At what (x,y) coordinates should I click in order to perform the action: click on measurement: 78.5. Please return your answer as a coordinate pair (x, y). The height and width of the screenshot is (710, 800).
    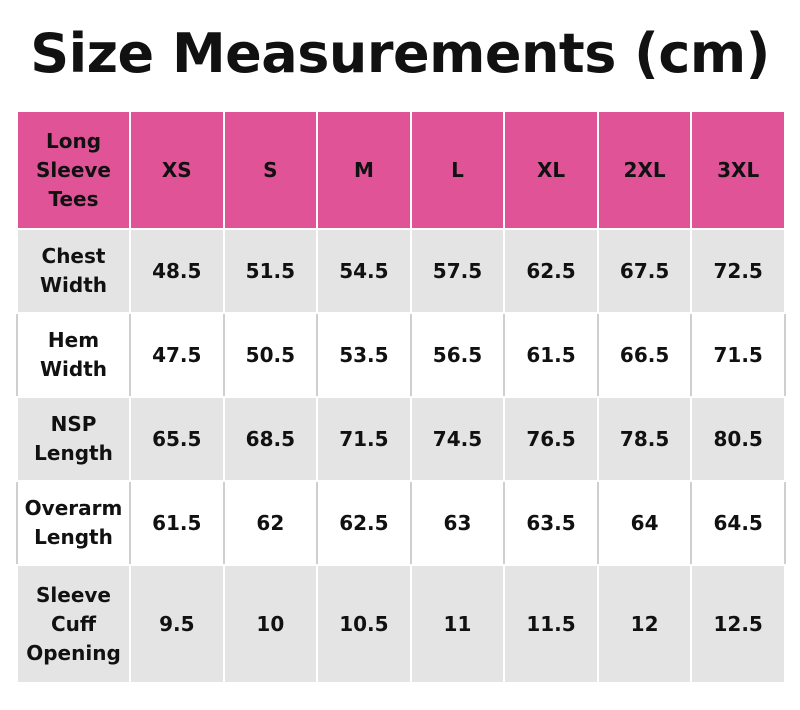
    Looking at the image, I should click on (644, 439).